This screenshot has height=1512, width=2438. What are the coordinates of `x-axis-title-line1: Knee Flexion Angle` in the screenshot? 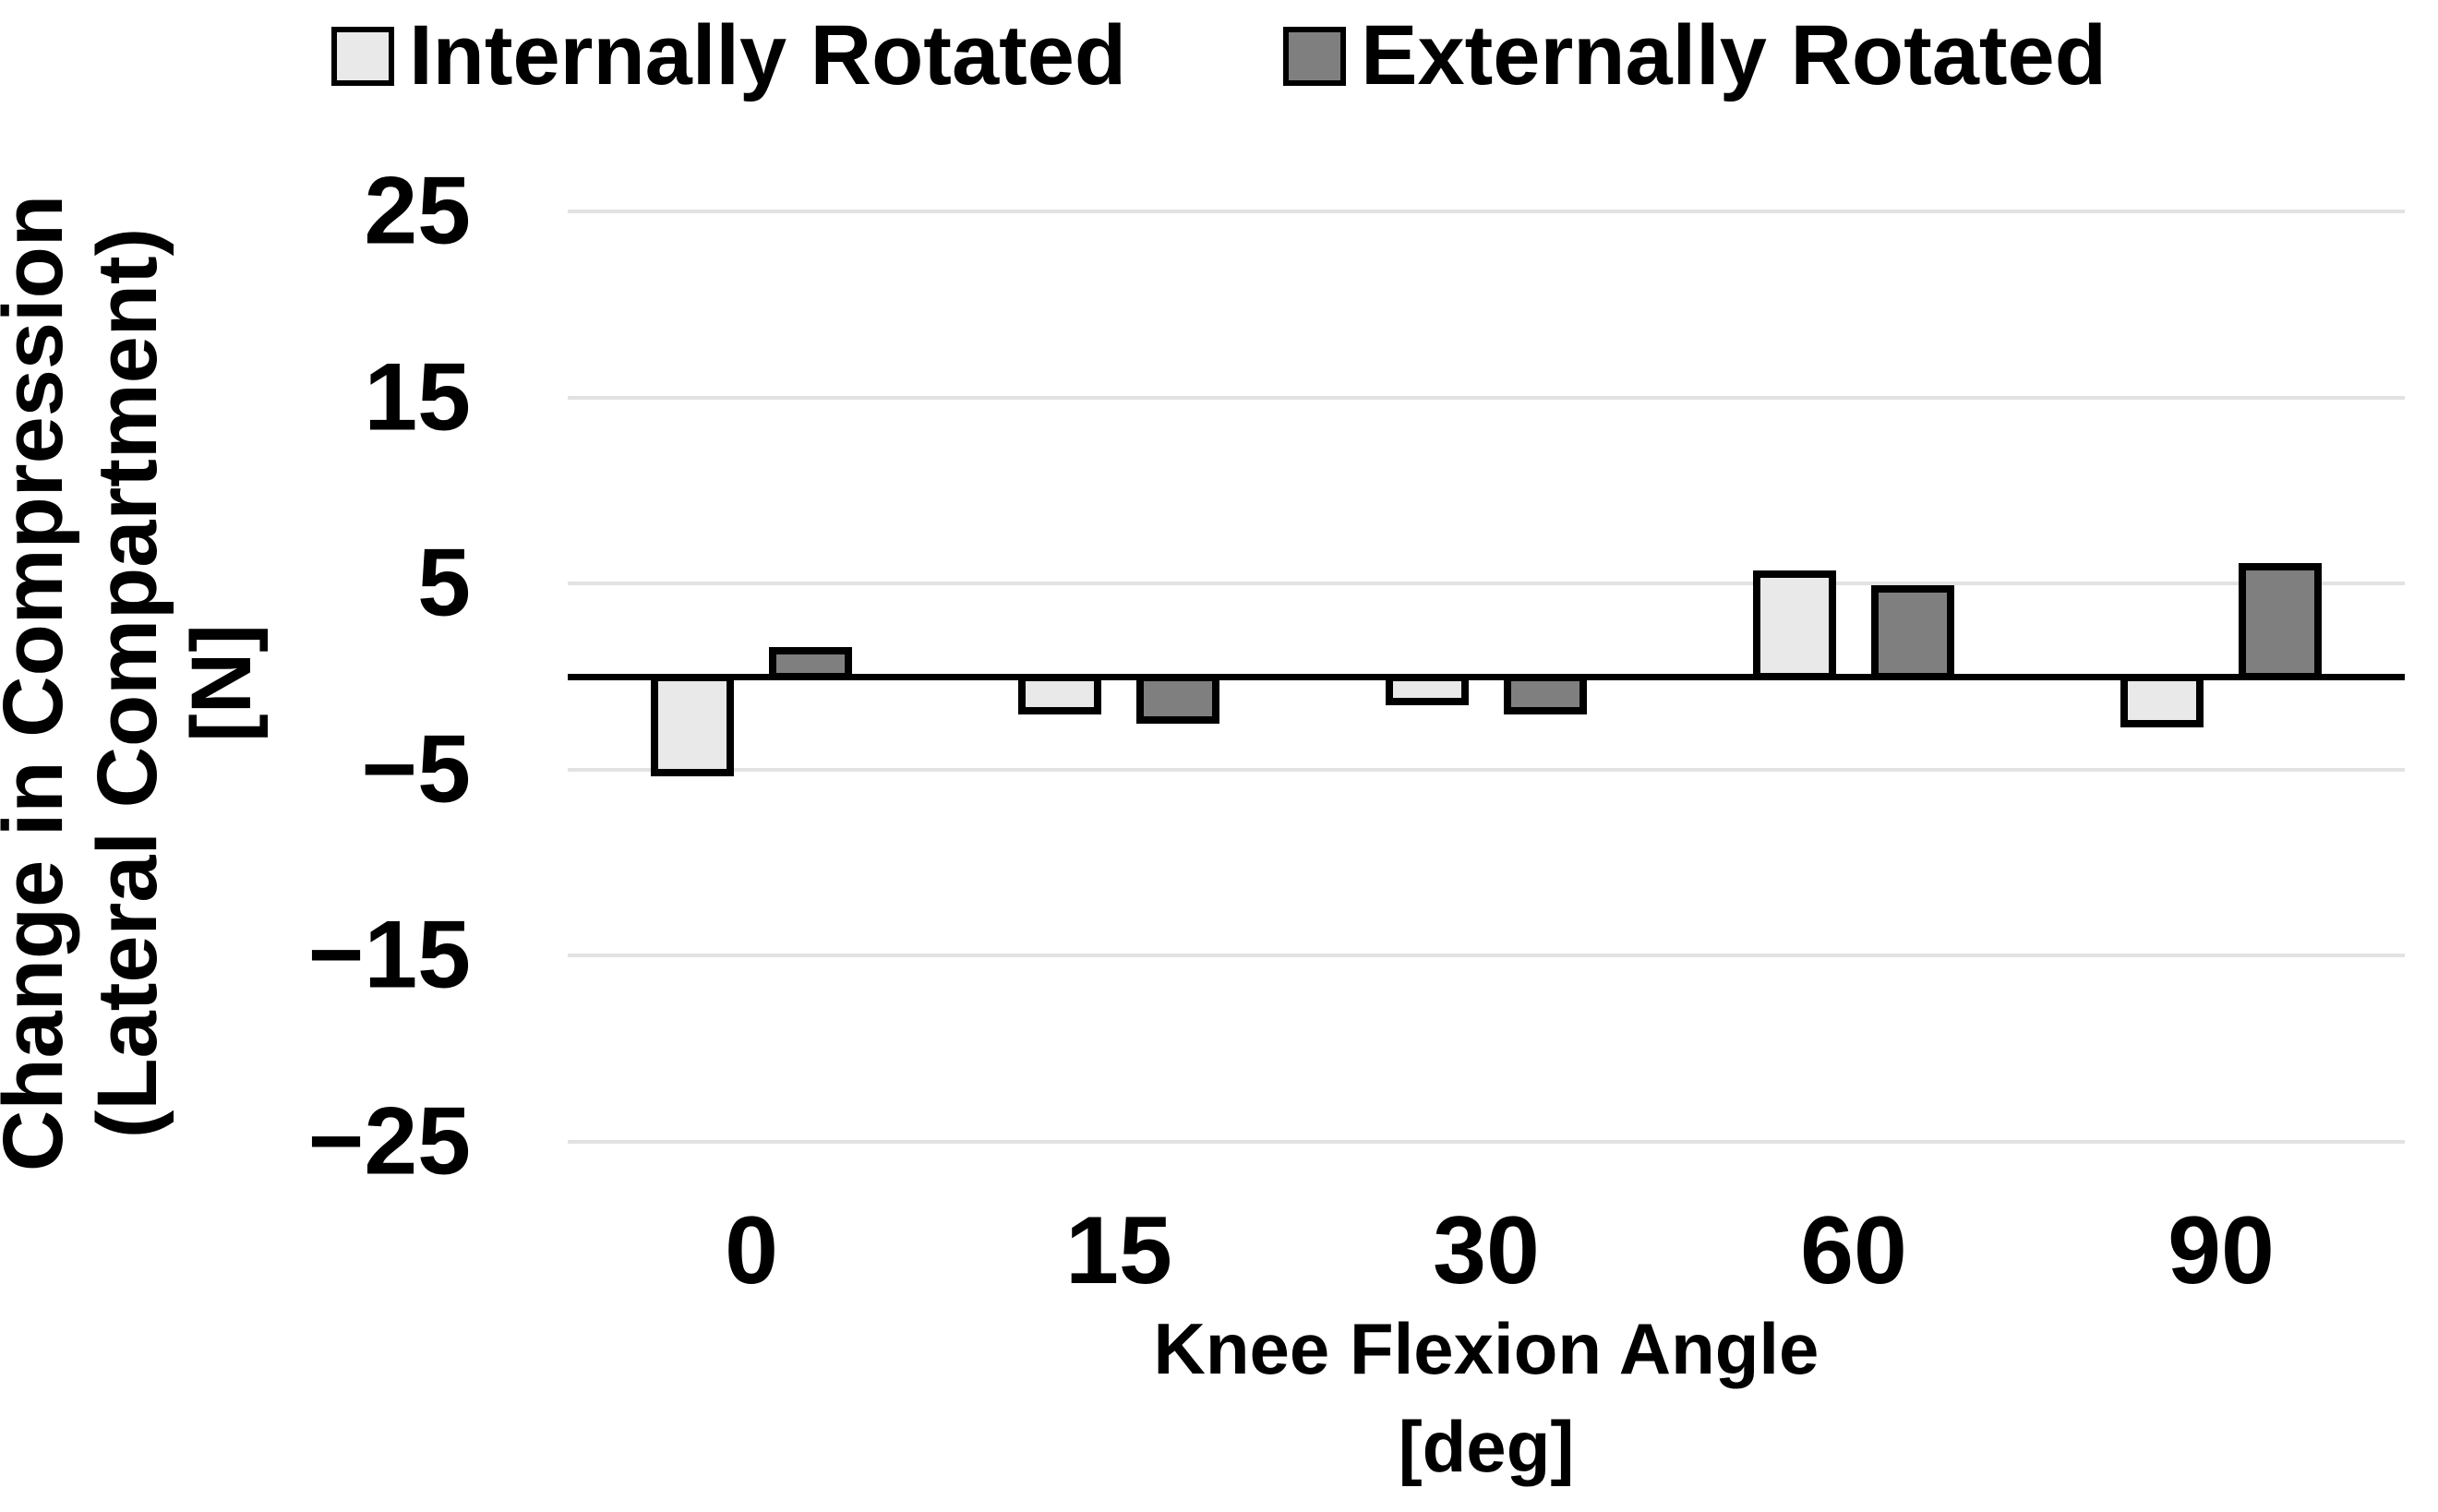 It's located at (1486, 1348).